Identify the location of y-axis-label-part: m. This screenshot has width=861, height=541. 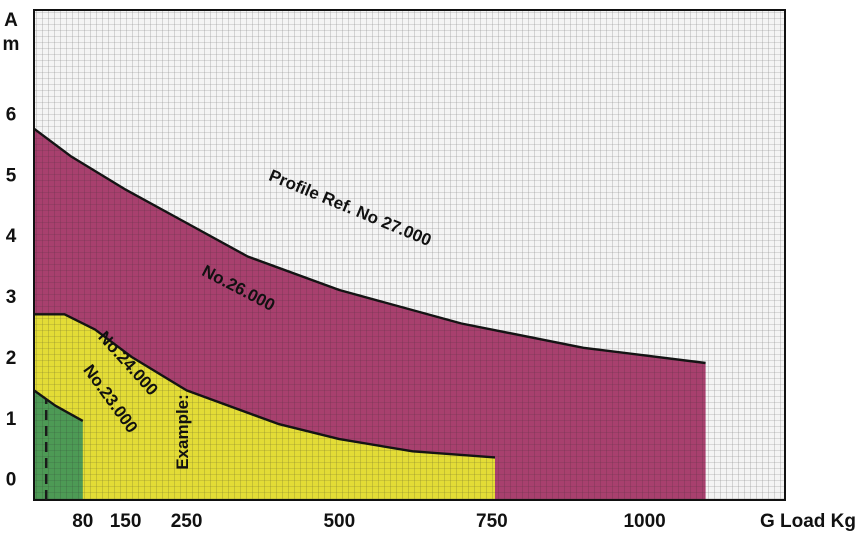
(11, 44).